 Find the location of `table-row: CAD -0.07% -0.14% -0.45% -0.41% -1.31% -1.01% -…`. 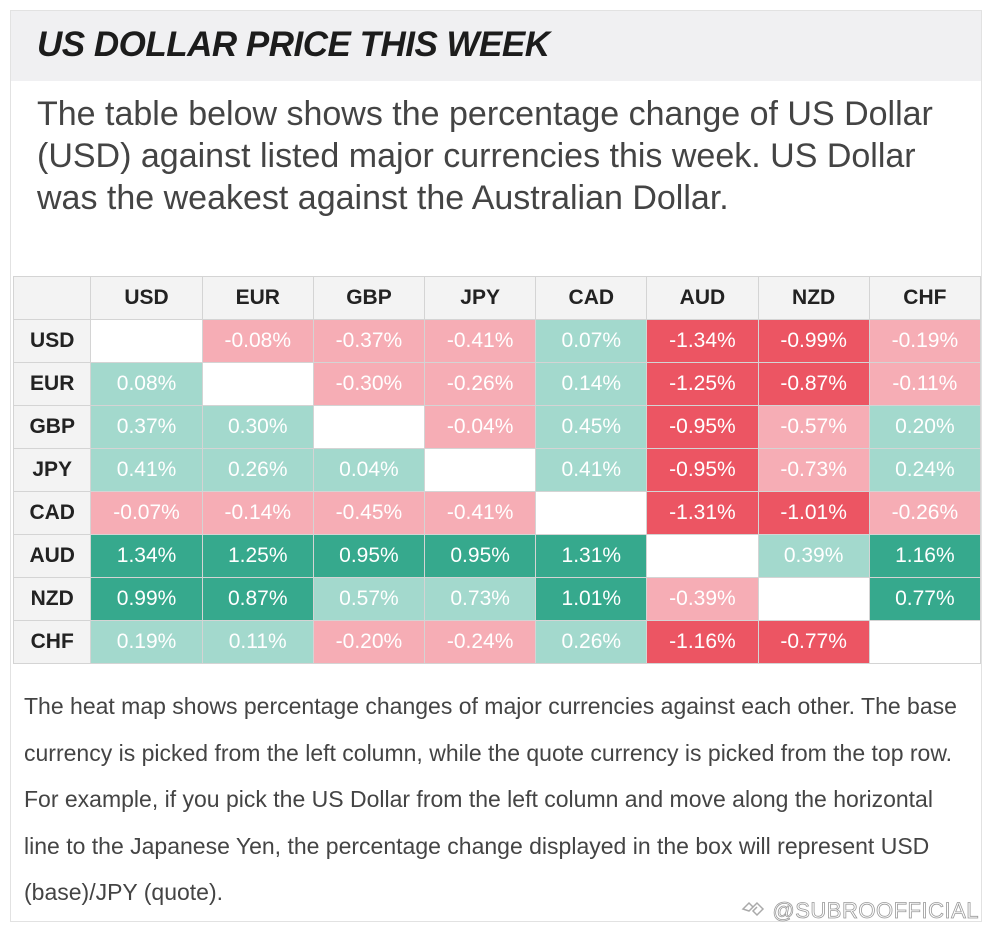

table-row: CAD -0.07% -0.14% -0.45% -0.41% -1.31% -1.01% -… is located at coordinates (497, 513).